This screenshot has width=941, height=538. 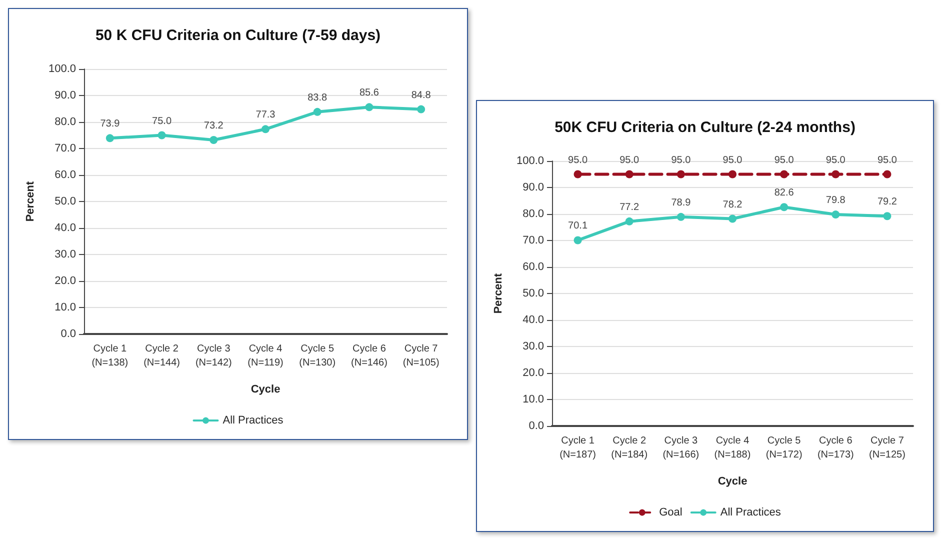 I want to click on x-tick-label: Cycle 2 (N=184), so click(x=629, y=448).